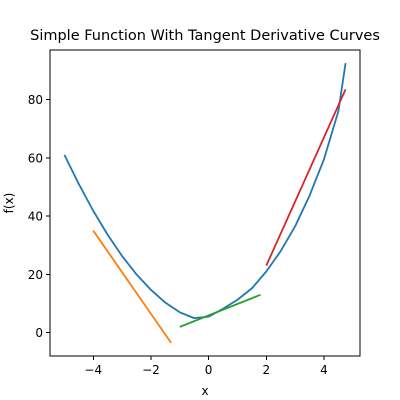 This screenshot has width=400, height=400. What do you see at coordinates (266, 370) in the screenshot?
I see `x-tick-label: 2` at bounding box center [266, 370].